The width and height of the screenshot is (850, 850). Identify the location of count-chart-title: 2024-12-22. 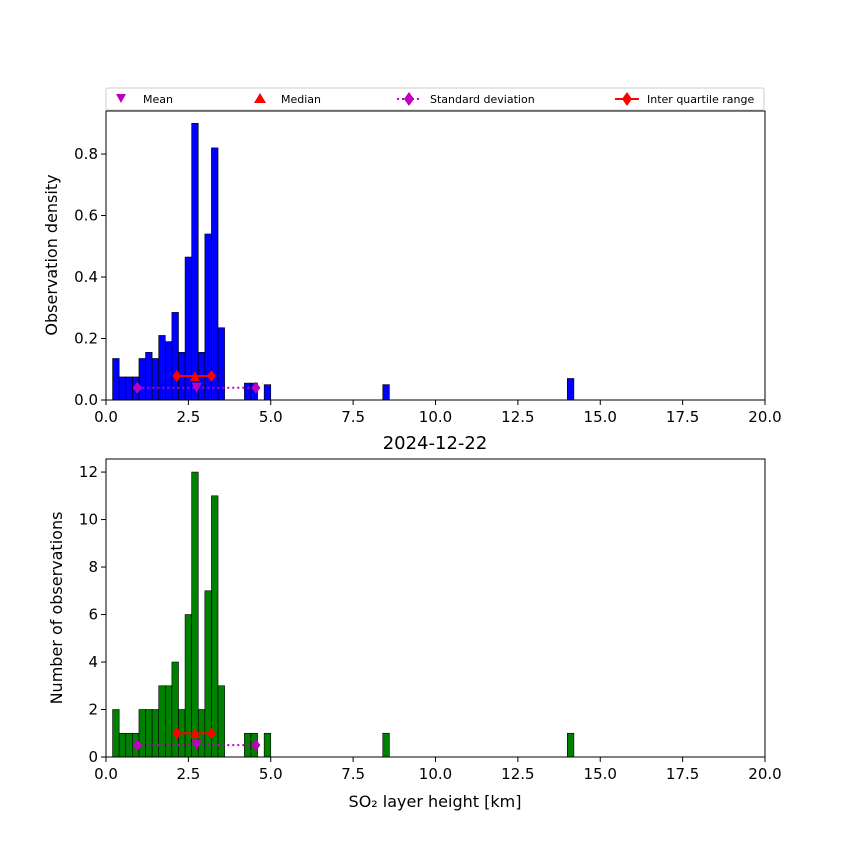
(435, 443).